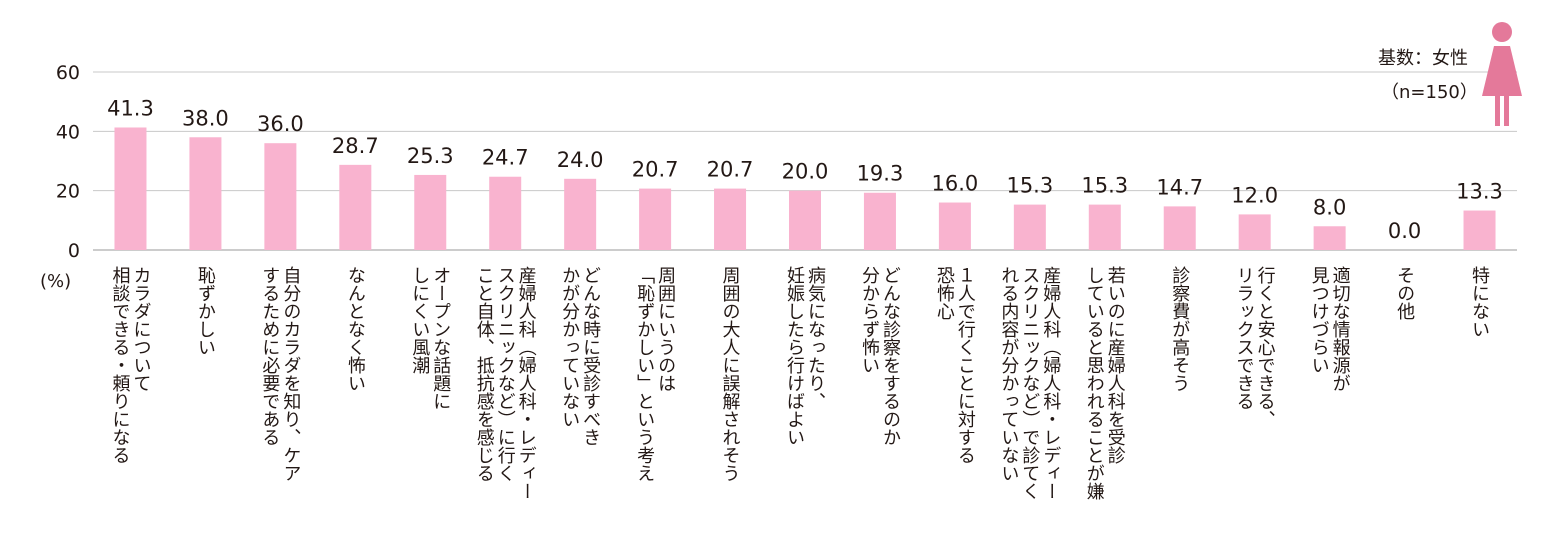 This screenshot has height=542, width=1567. I want to click on category-label: こと自体、抵抗感を感じる, so click(484, 374).